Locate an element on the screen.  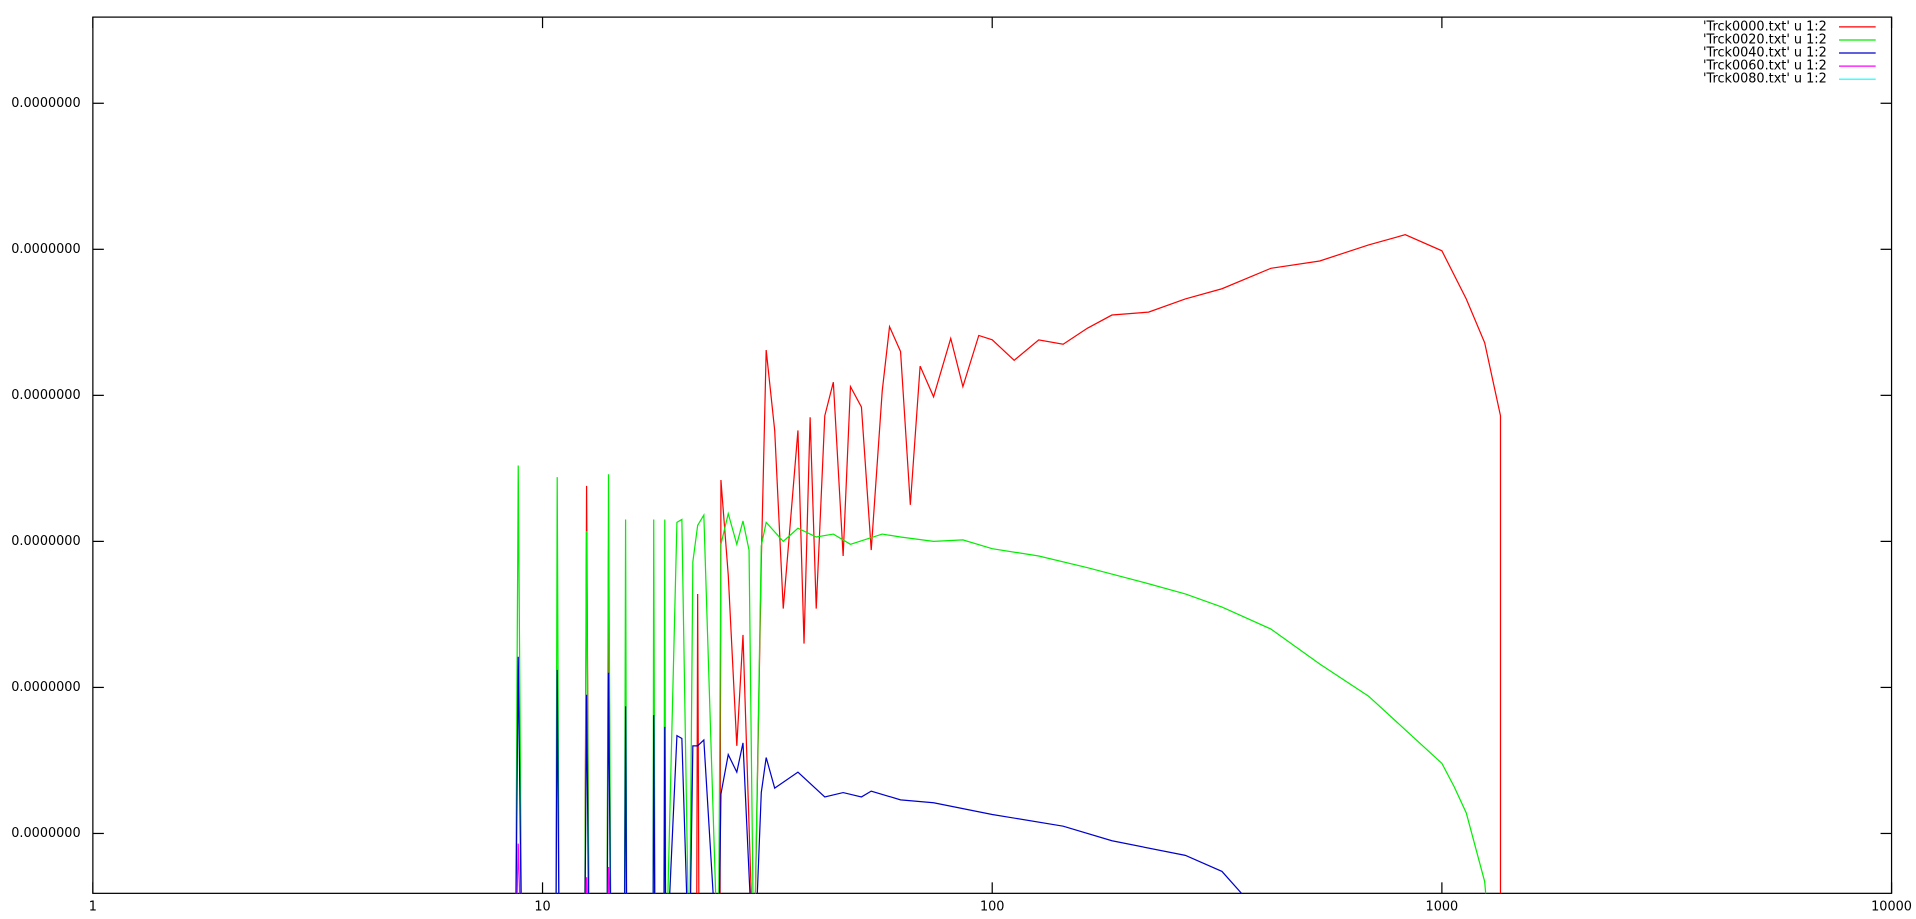
x-tick-label: 10 is located at coordinates (542, 906).